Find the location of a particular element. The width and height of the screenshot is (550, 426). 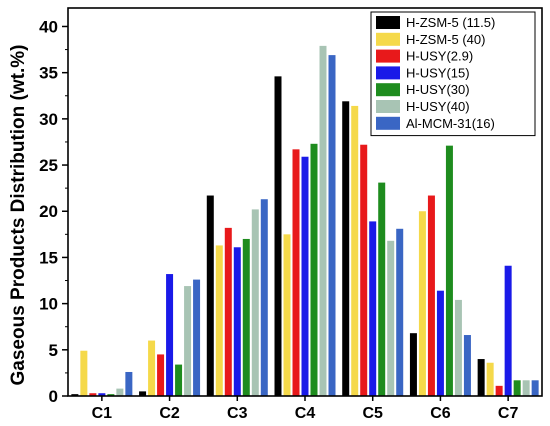

x-tick-label: C1 is located at coordinates (102, 413).